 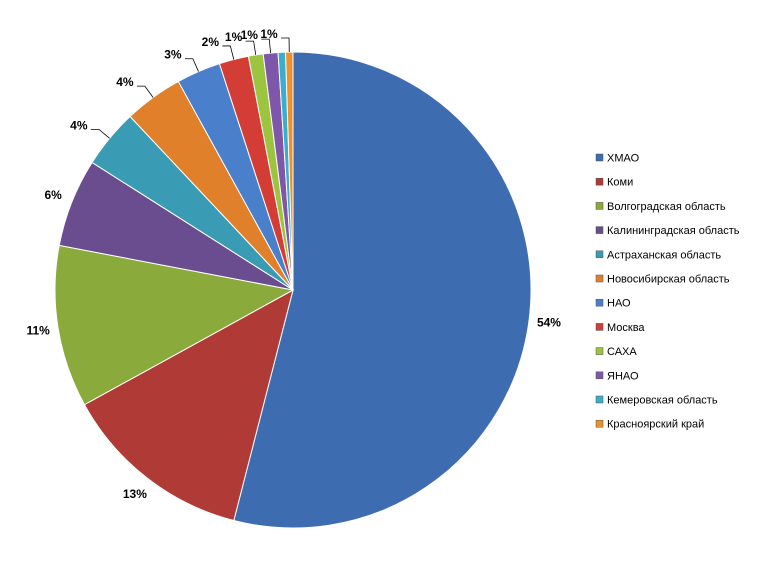 I want to click on leader-lines, so click(x=190, y=88).